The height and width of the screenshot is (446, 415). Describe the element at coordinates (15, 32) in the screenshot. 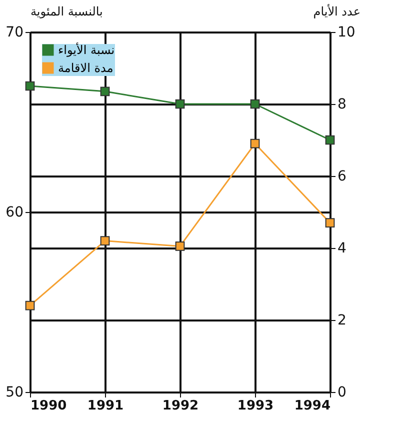

I see `y-tick-label: 70` at that location.